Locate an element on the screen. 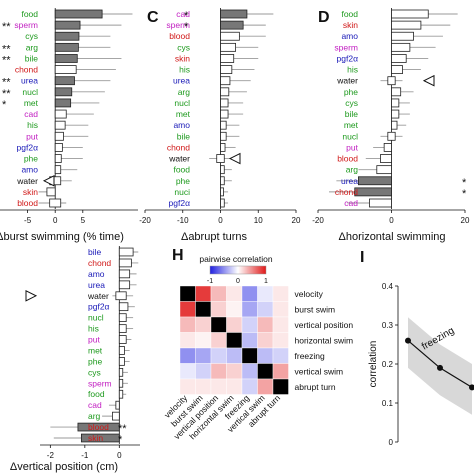 The width and height of the screenshot is (474, 474). heatmap-row-label: burst swim is located at coordinates (315, 309).